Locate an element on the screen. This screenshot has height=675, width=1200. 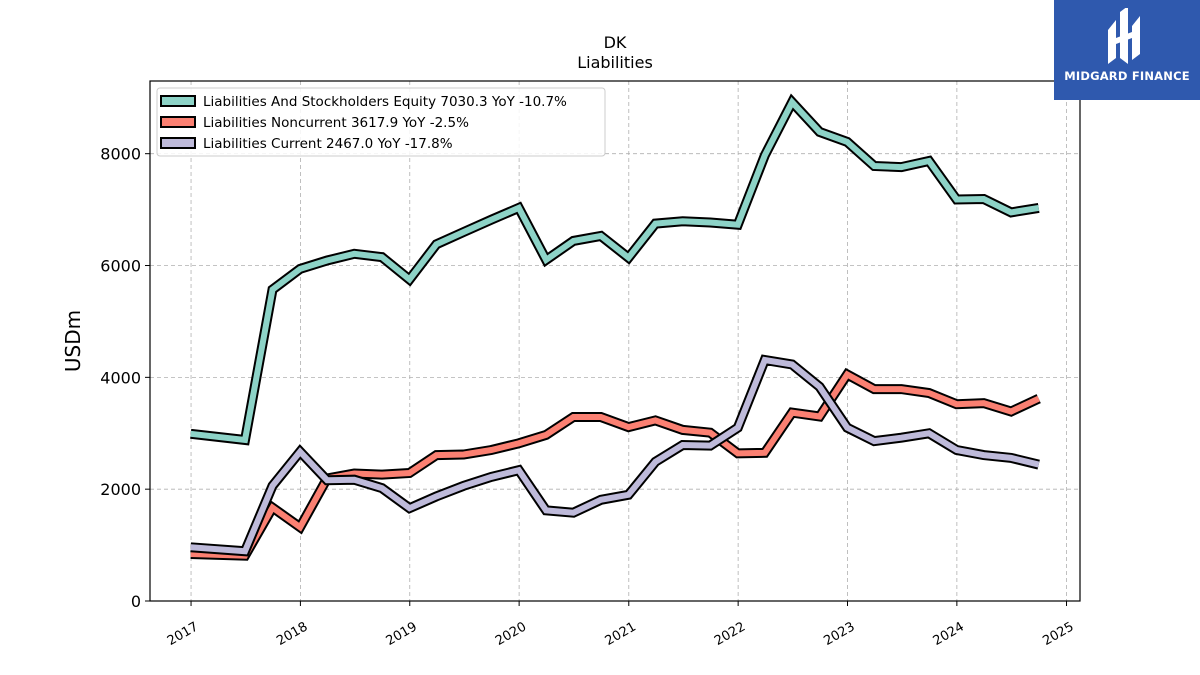
brand-name: MIDGARD FINANCE is located at coordinates (1127, 76).